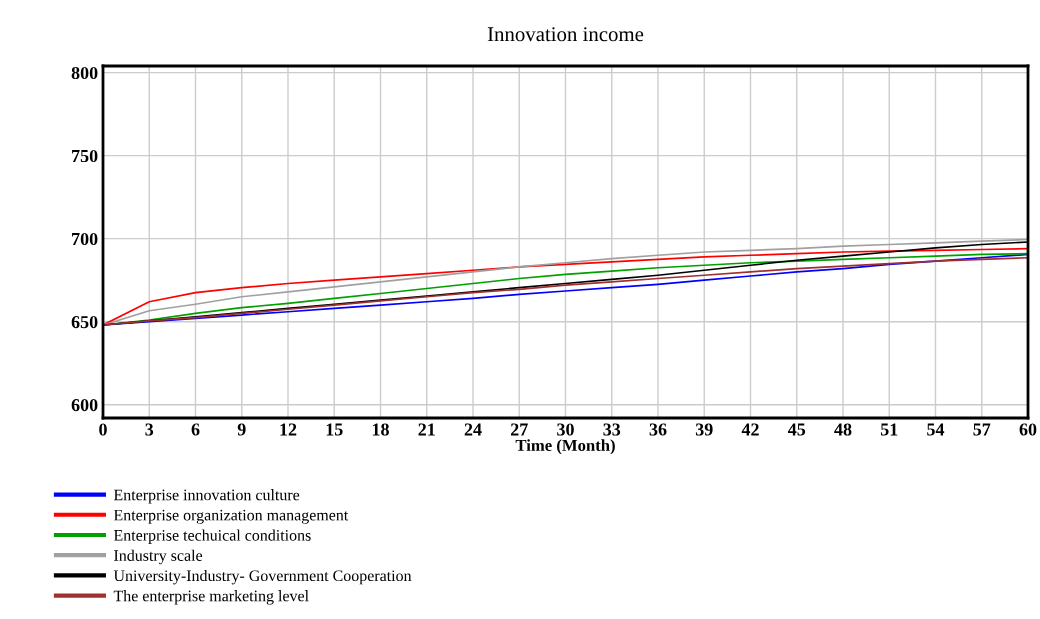 The width and height of the screenshot is (1040, 619). What do you see at coordinates (658, 429) in the screenshot?
I see `x-tick-label: 36` at bounding box center [658, 429].